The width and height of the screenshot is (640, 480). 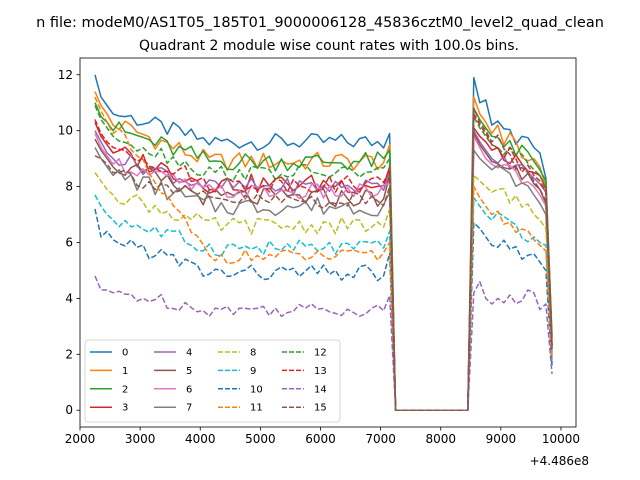 I want to click on legend-label-12: 12, so click(x=320, y=353).